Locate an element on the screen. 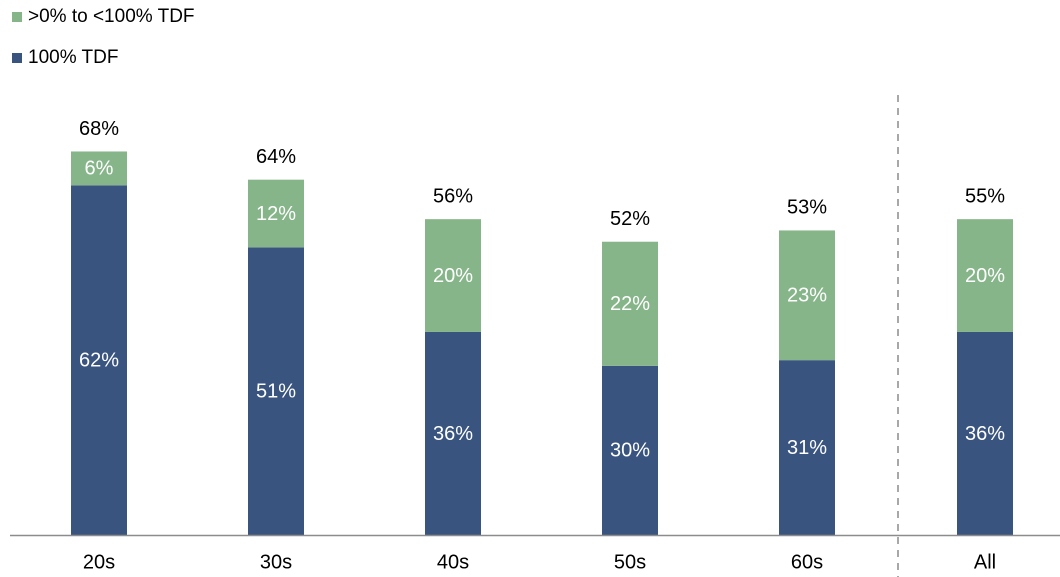  bar-total-label-30s: 64% is located at coordinates (276, 157).